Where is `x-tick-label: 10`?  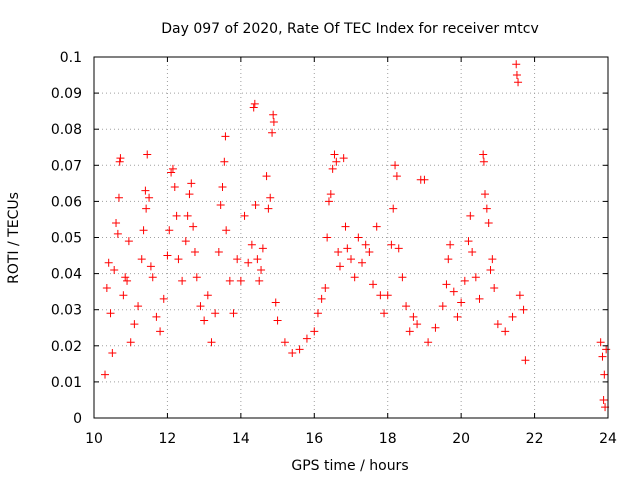
x-tick-label: 10 is located at coordinates (94, 439).